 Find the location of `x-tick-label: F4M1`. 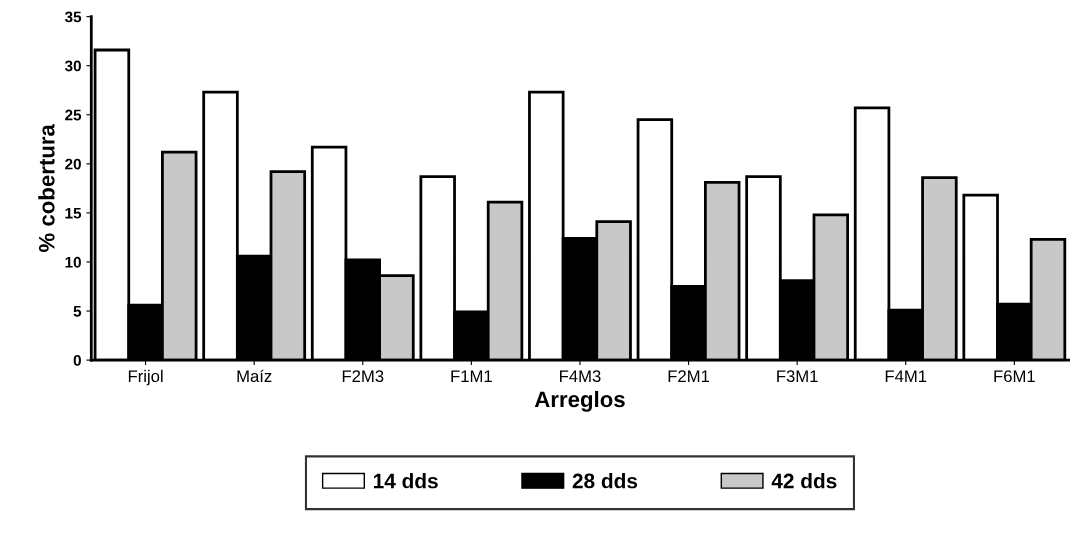

x-tick-label: F4M1 is located at coordinates (906, 376).